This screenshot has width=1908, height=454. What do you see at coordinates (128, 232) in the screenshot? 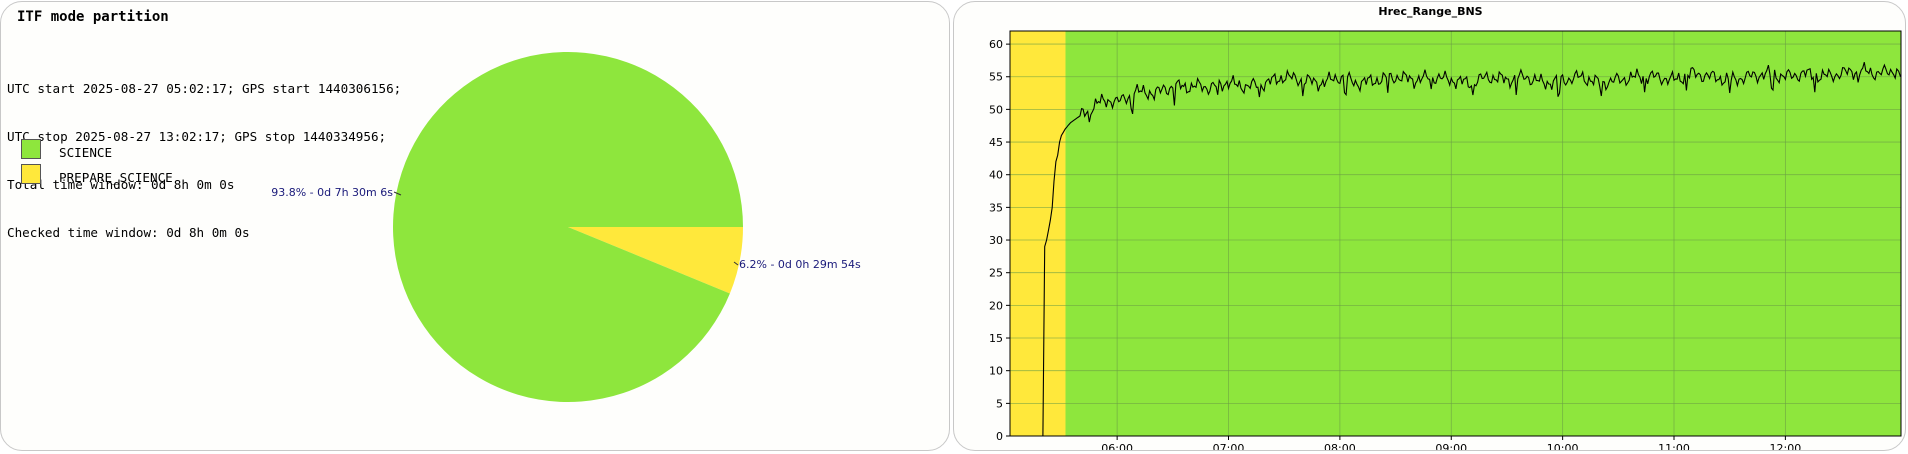
I see `checked-window-line: Checked time window: 0d 8h 0m 0s` at bounding box center [128, 232].